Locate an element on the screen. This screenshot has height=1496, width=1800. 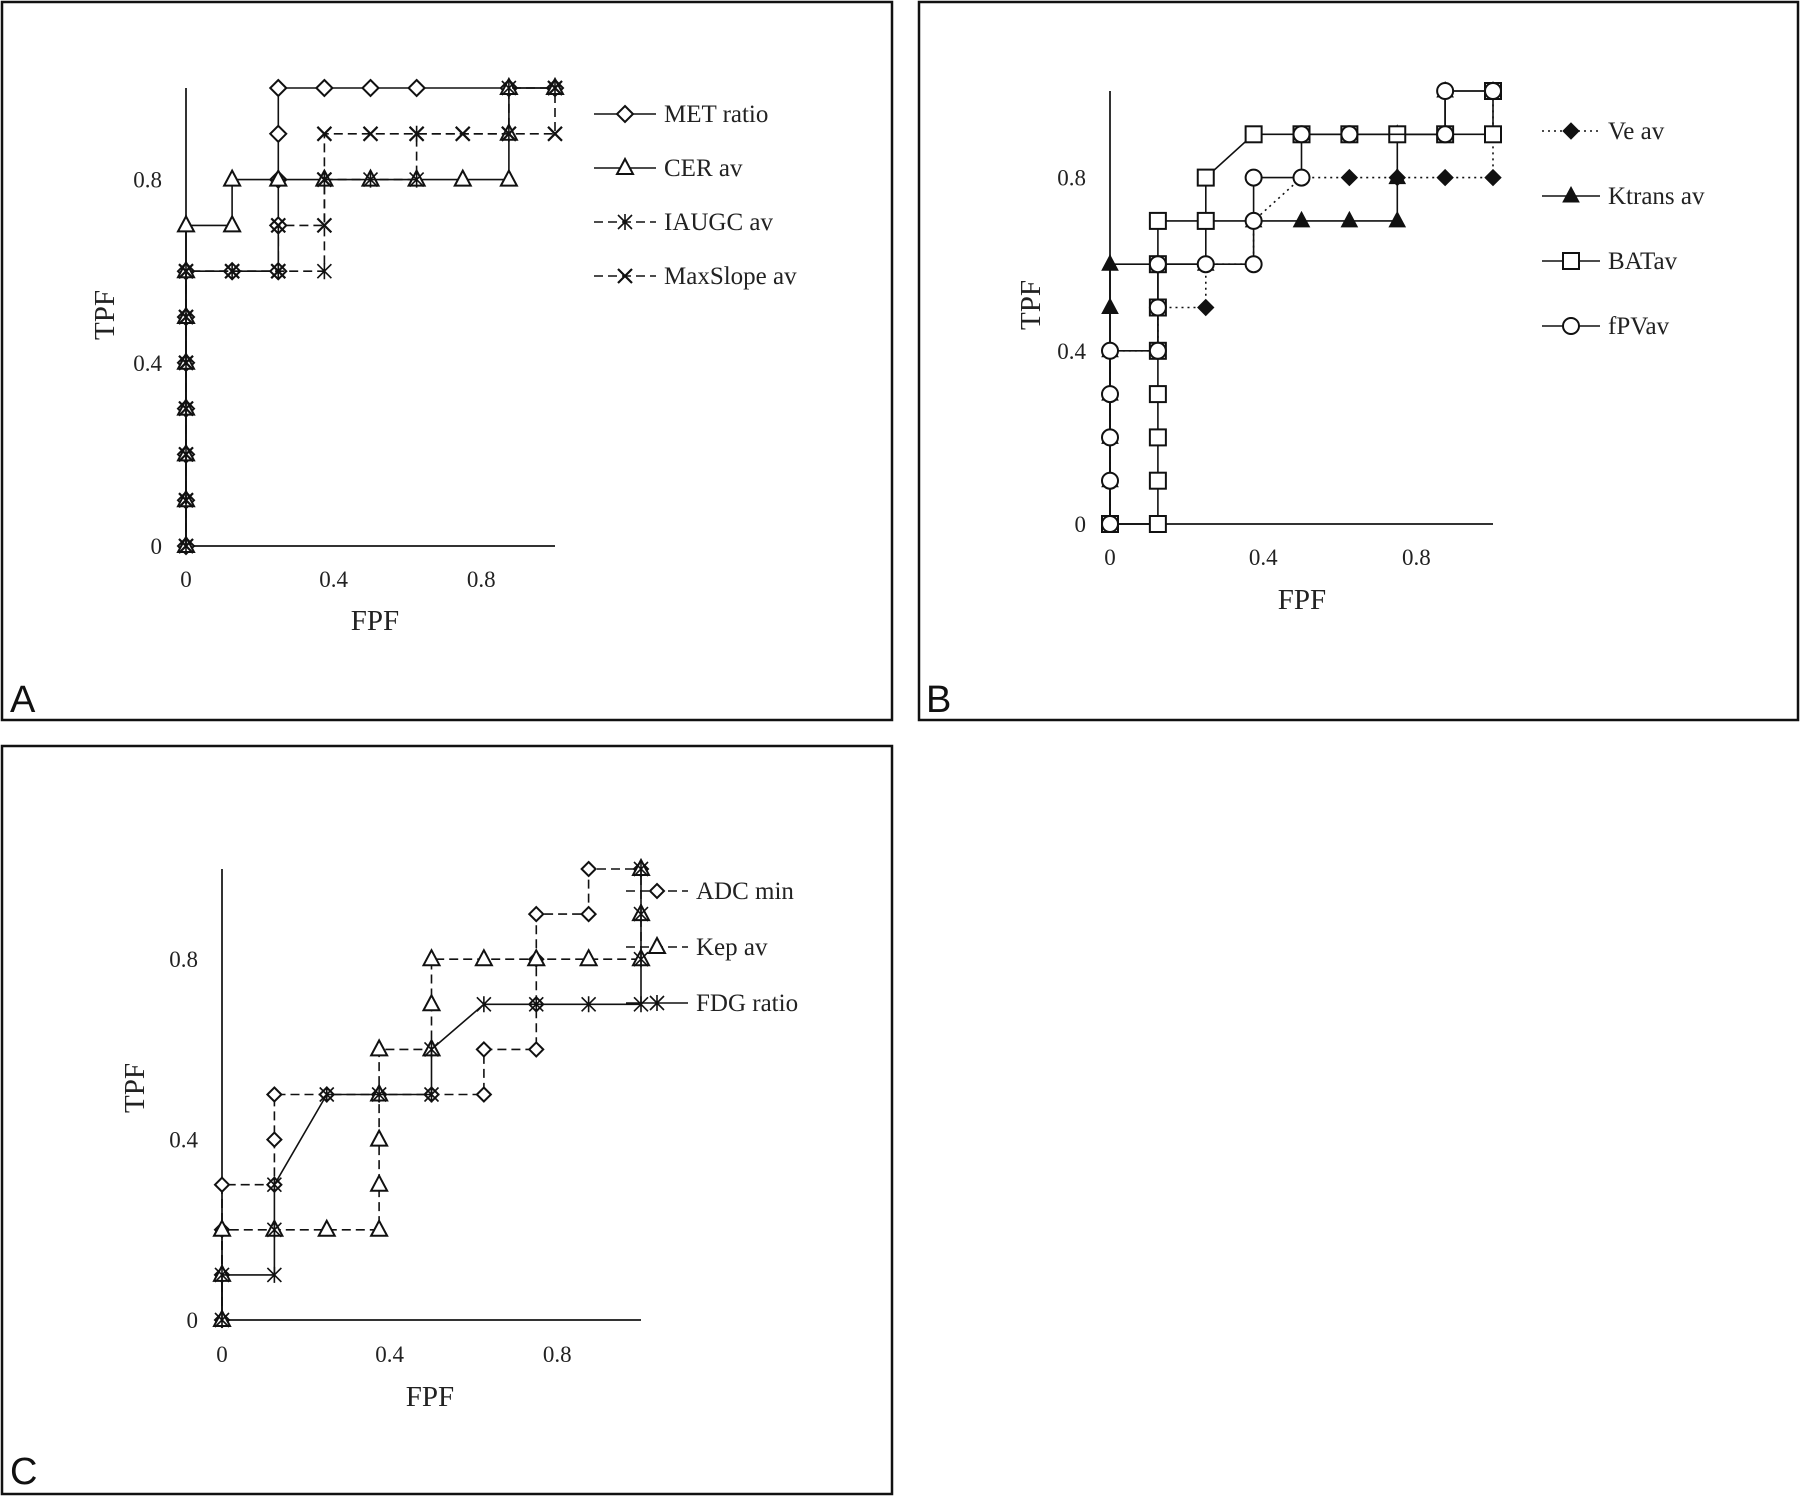
series-fpvav is located at coordinates (1301, 307).